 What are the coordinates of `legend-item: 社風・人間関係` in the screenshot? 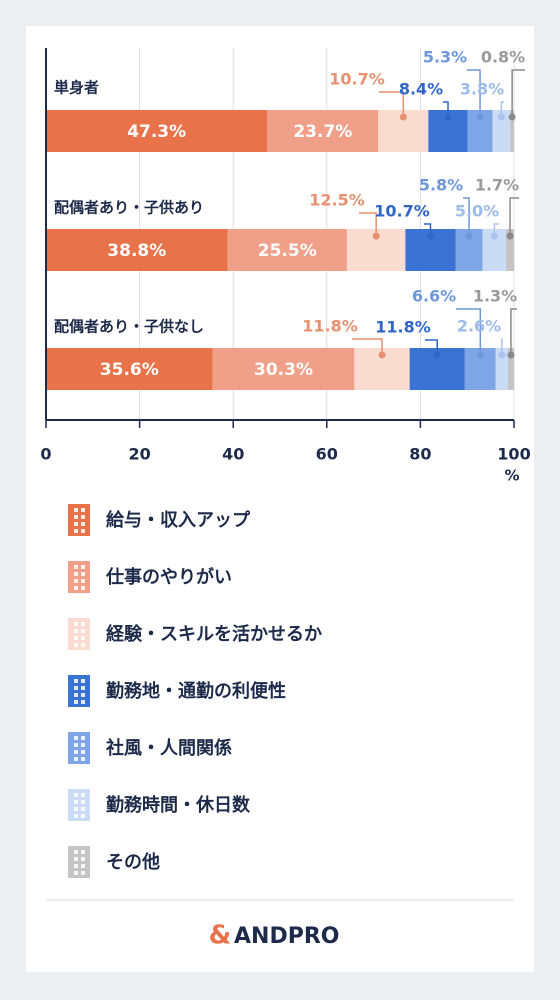 It's located at (150, 748).